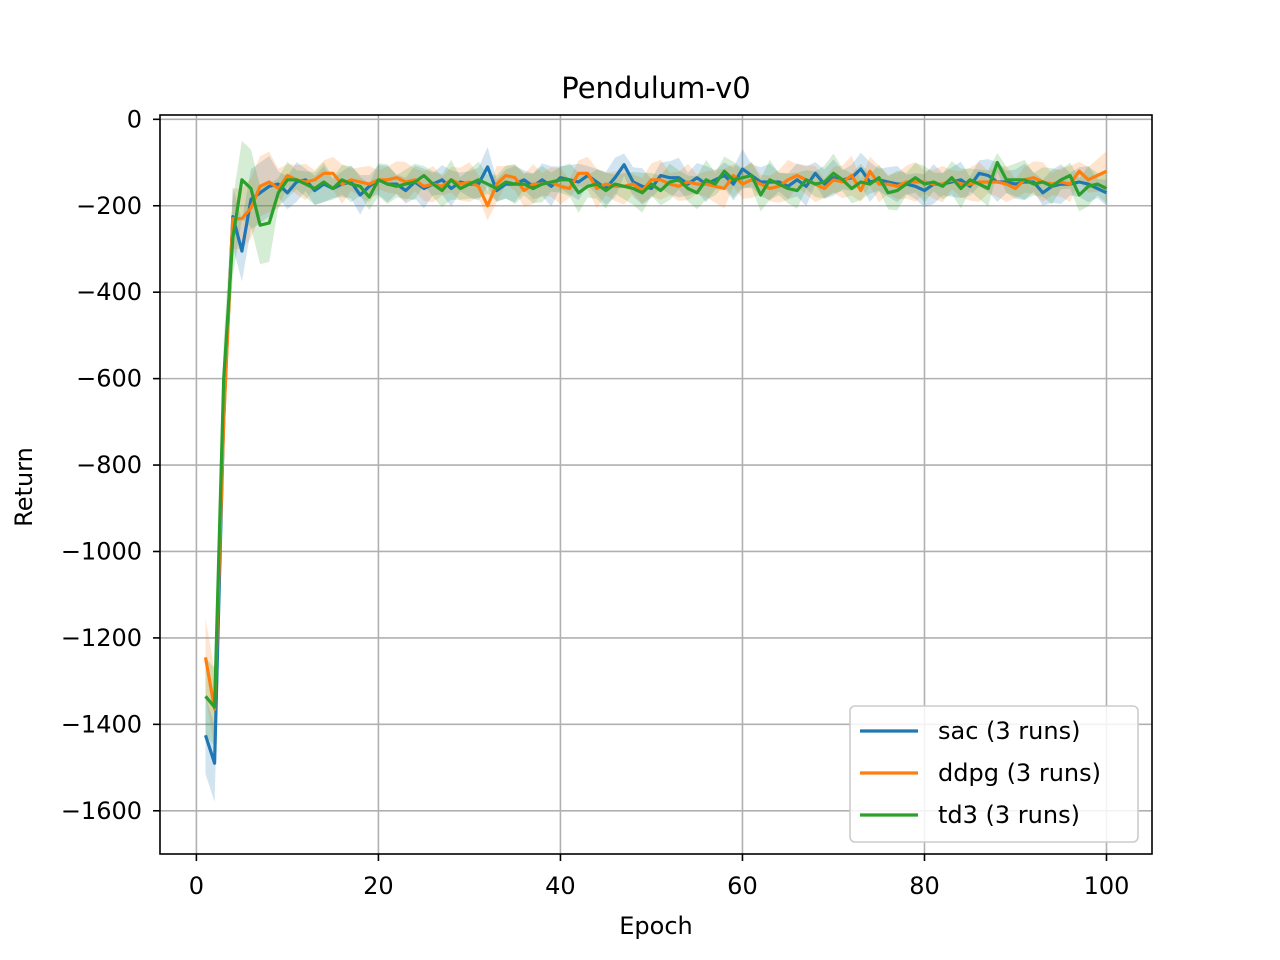 The height and width of the screenshot is (960, 1280). What do you see at coordinates (101, 551) in the screenshot?
I see `y-tick-label: −1000` at bounding box center [101, 551].